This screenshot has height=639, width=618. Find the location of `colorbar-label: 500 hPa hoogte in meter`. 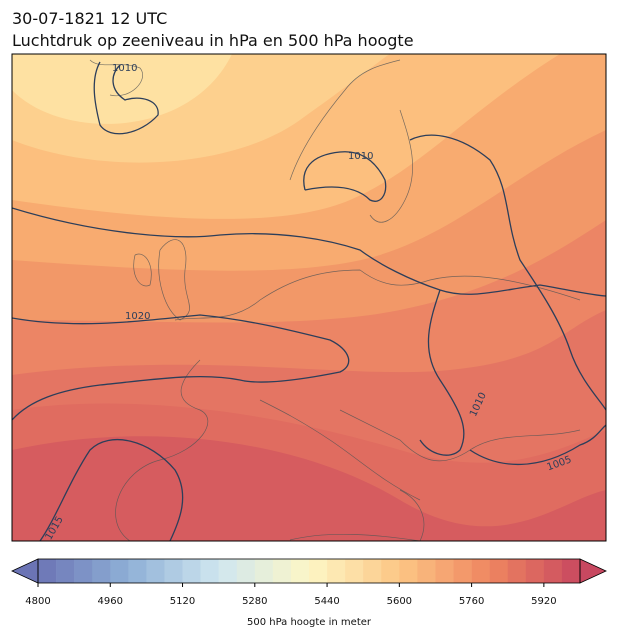

colorbar-label: 500 hPa hoogte in meter is located at coordinates (309, 622).